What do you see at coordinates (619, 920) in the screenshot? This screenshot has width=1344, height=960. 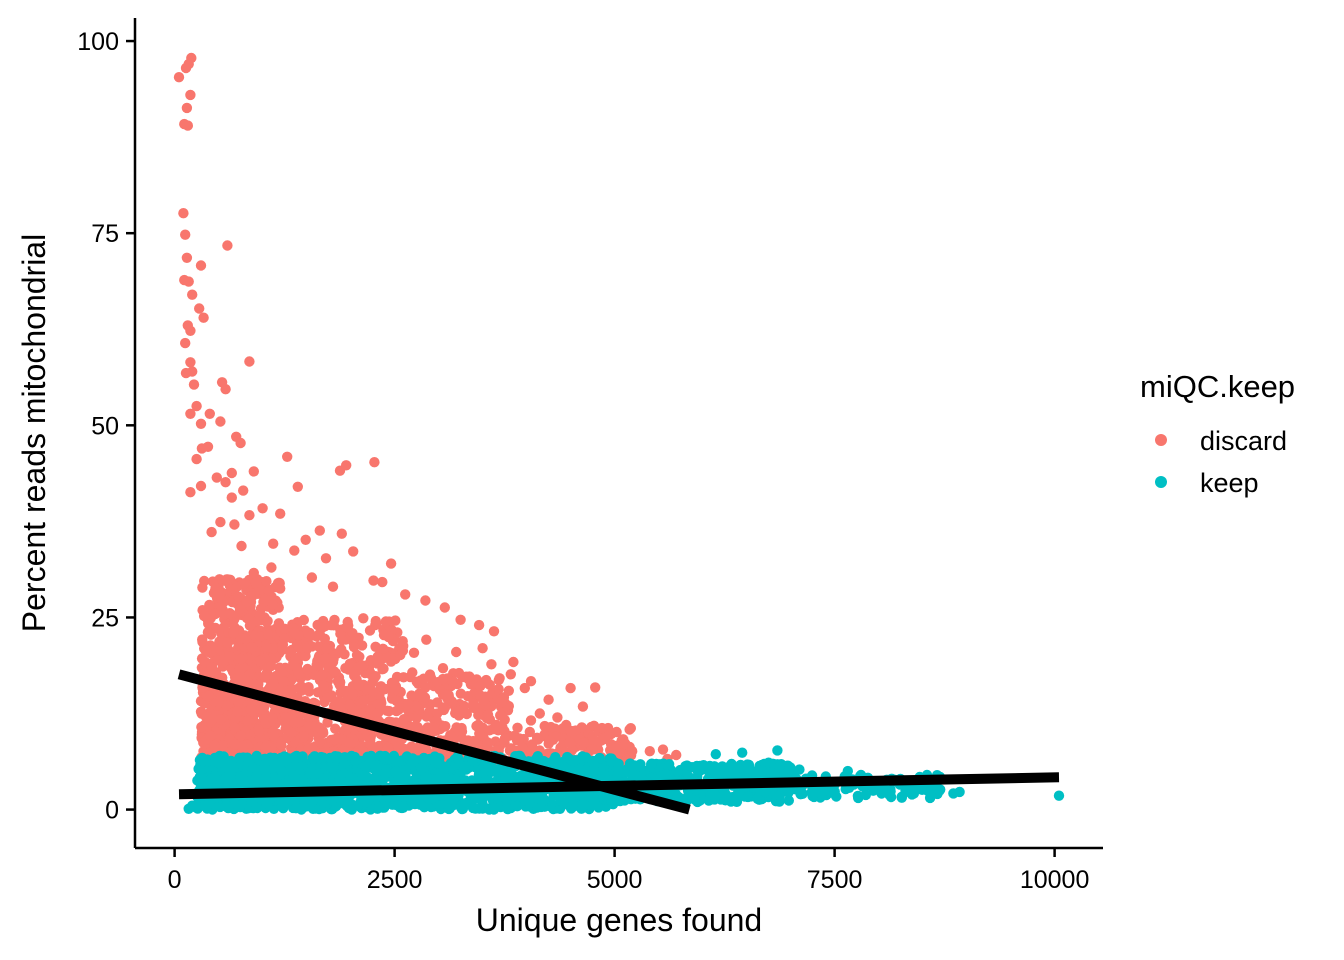 I see `x-axis-title: Unique genes found` at bounding box center [619, 920].